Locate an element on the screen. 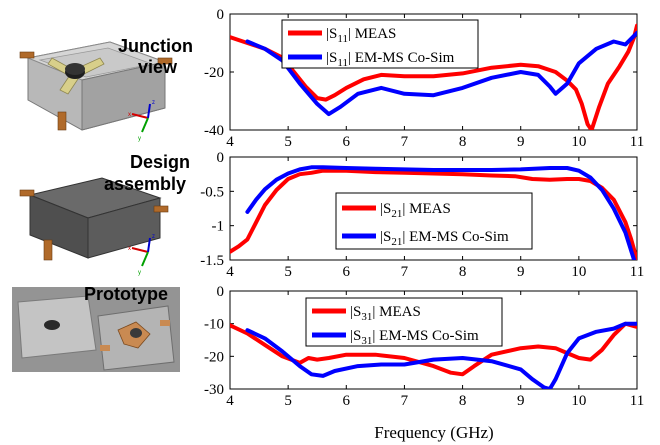 The image size is (660, 445). thumbnail-3-label: Prototype is located at coordinates (126, 294).